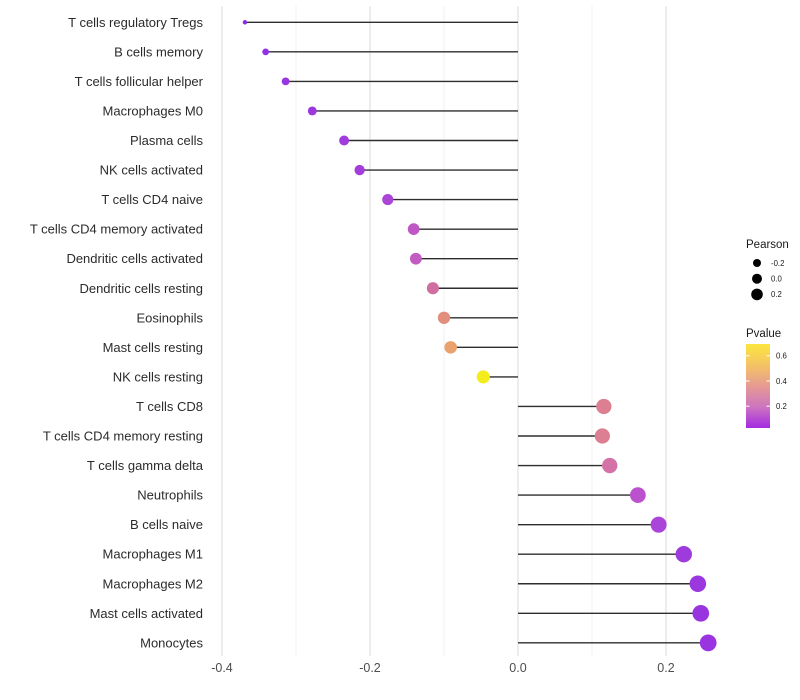  Describe the element at coordinates (767, 245) in the screenshot. I see `size-legend-title: Pearson` at that location.